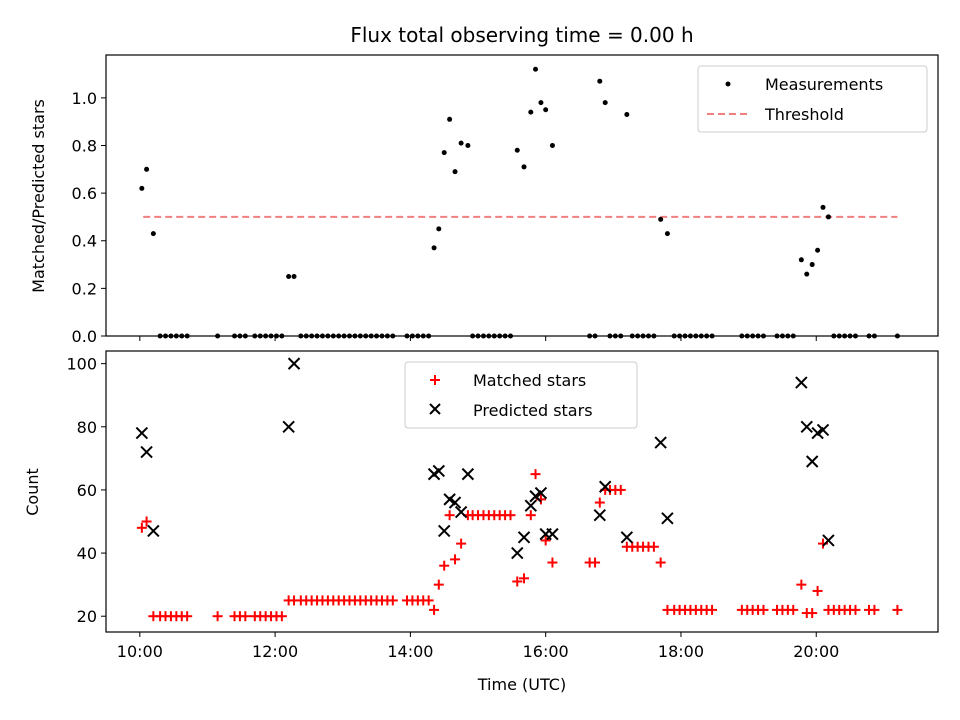 The image size is (960, 720). What do you see at coordinates (84, 336) in the screenshot?
I see `y-tick-label: 0.0` at bounding box center [84, 336].